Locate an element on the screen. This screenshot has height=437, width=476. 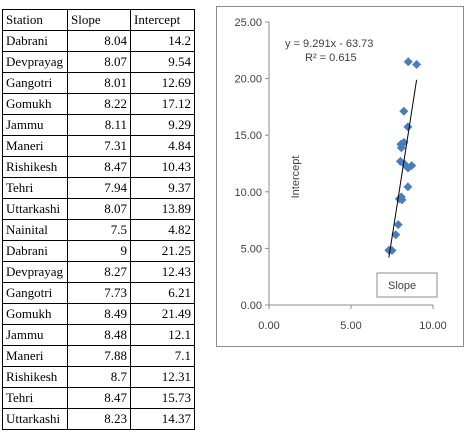
slope-cell: 7.31 is located at coordinates (99, 146).